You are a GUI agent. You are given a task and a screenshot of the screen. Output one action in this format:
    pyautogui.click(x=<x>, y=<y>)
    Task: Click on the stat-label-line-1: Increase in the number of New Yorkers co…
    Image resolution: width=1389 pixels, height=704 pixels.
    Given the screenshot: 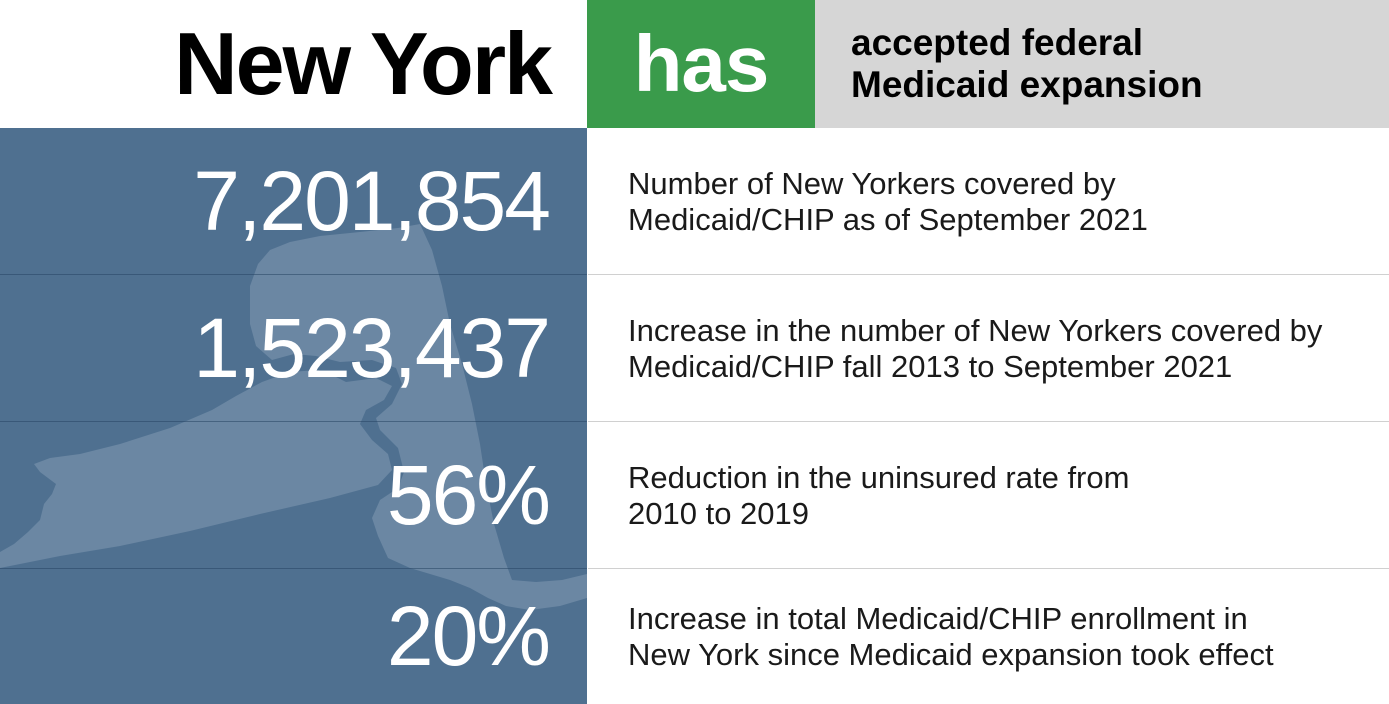 What is the action you would take?
    pyautogui.click(x=975, y=330)
    